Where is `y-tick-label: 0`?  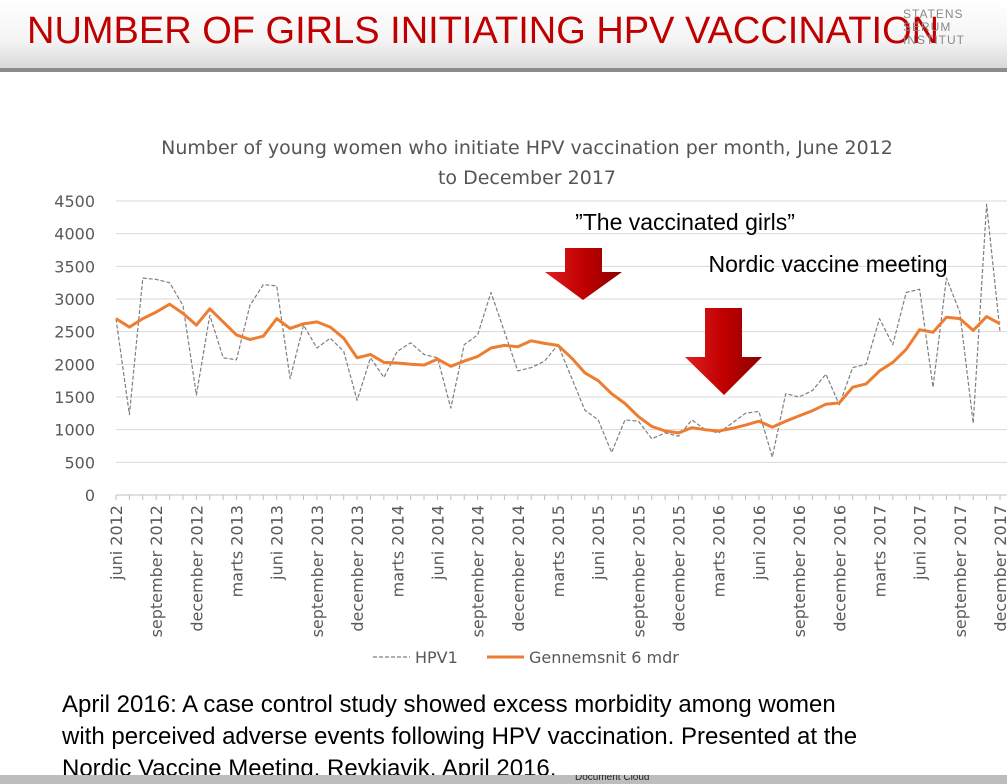 y-tick-label: 0 is located at coordinates (90, 495).